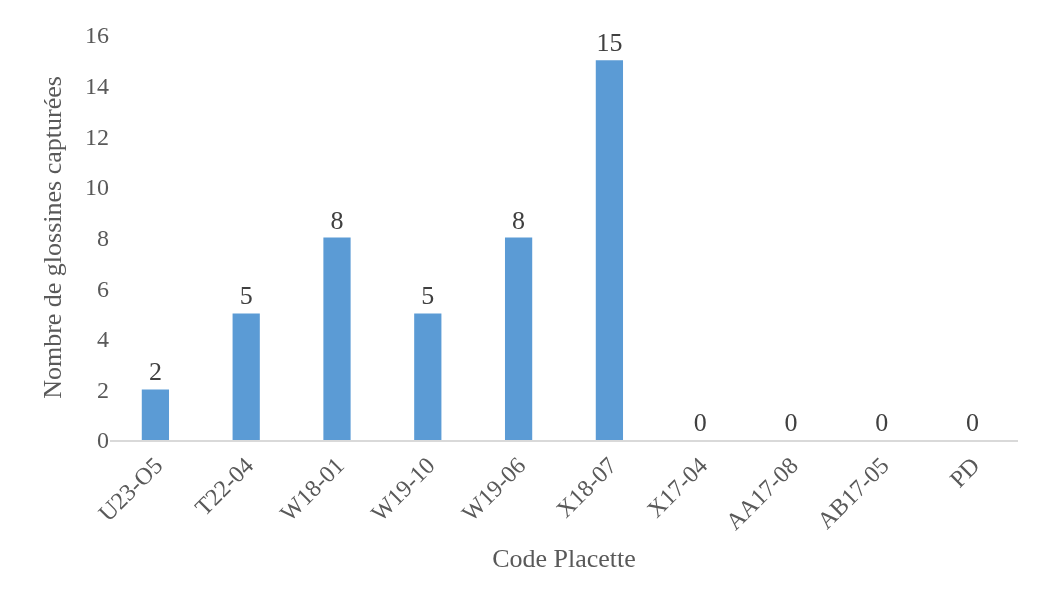  What do you see at coordinates (155, 372) in the screenshot?
I see `data-label: 2` at bounding box center [155, 372].